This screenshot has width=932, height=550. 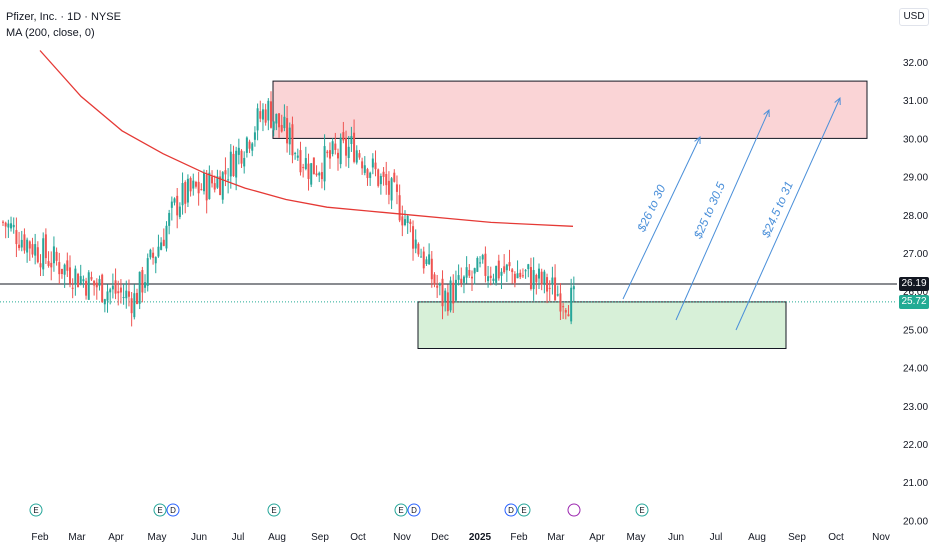 I want to click on event-marker-letter: D, so click(x=414, y=510).